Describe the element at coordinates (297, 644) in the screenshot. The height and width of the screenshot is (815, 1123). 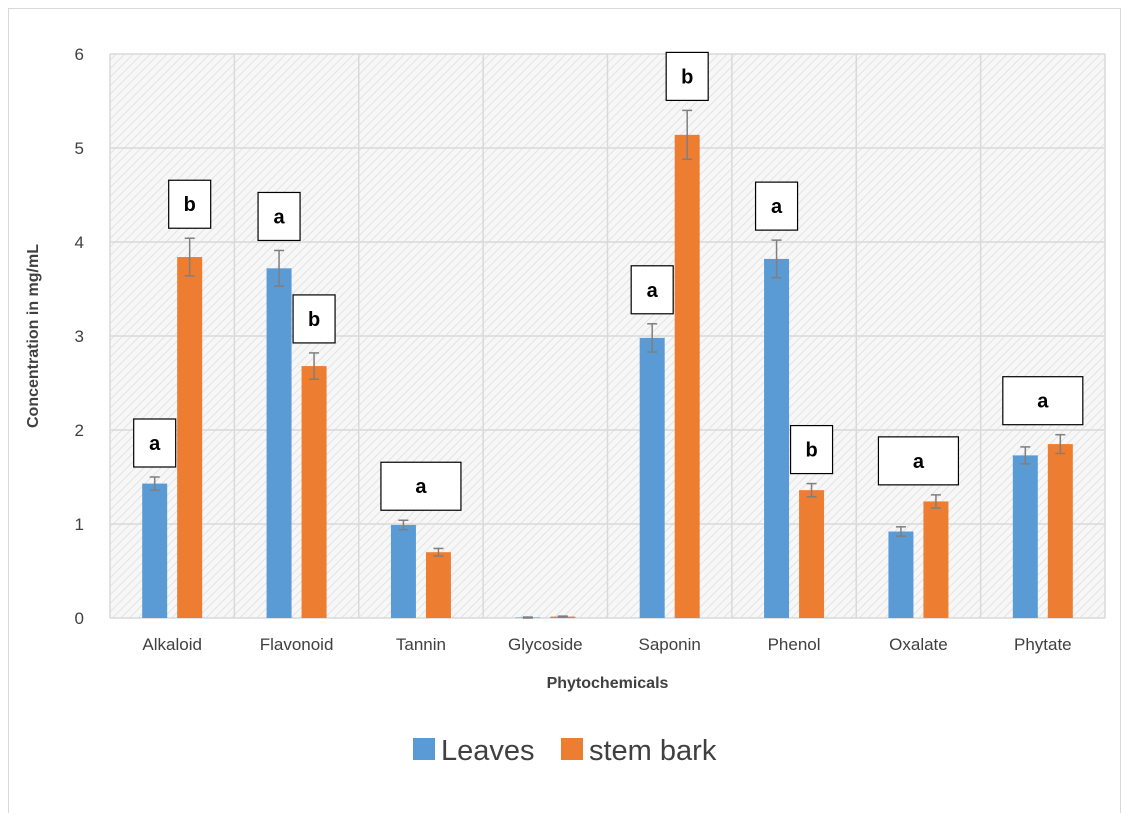
I see `x-tick-label: Flavonoid` at that location.